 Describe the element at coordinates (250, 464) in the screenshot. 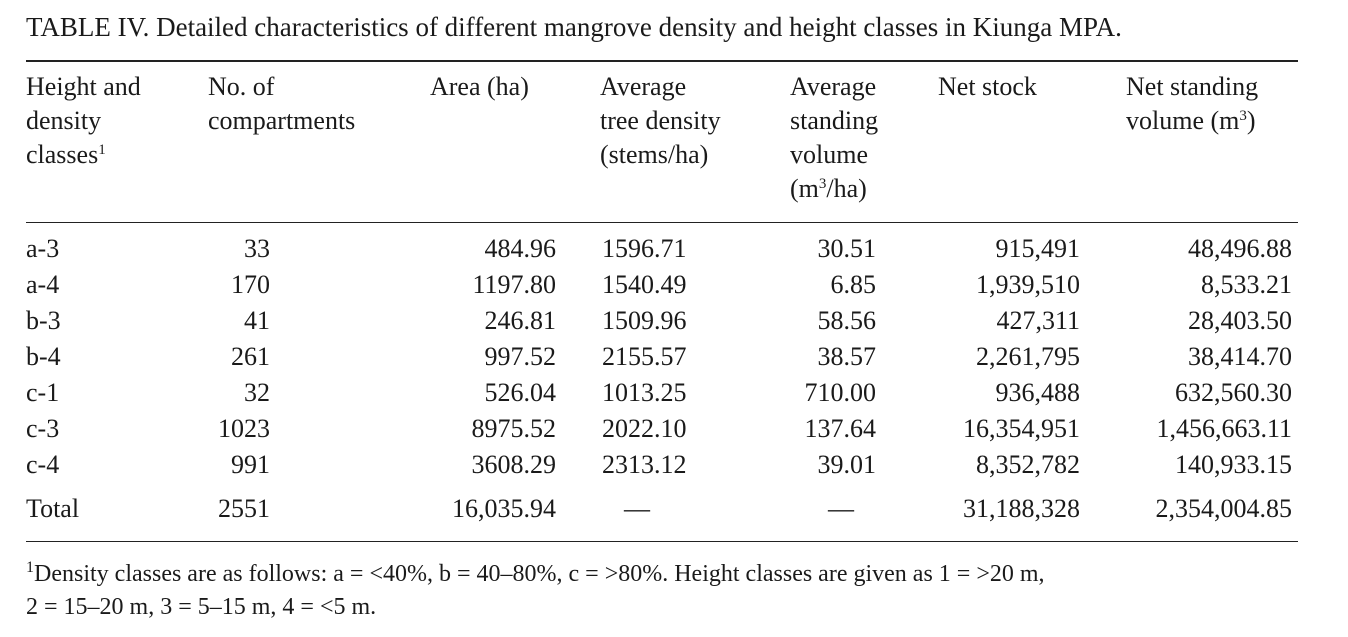

I see `cell-n: 991` at that location.